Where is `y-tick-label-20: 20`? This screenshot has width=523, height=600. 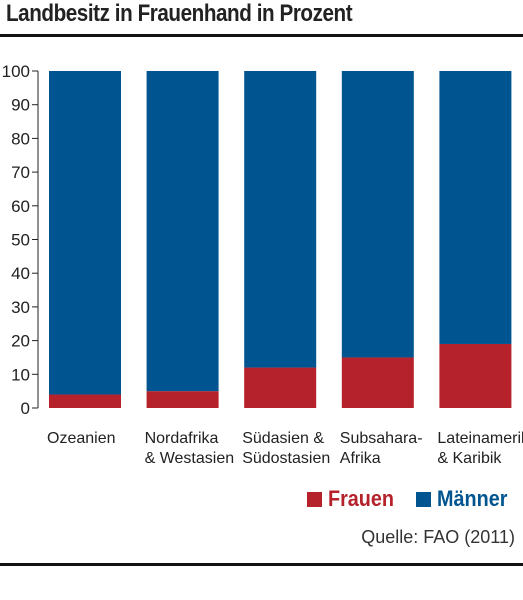 y-tick-label-20: 20 is located at coordinates (20, 341).